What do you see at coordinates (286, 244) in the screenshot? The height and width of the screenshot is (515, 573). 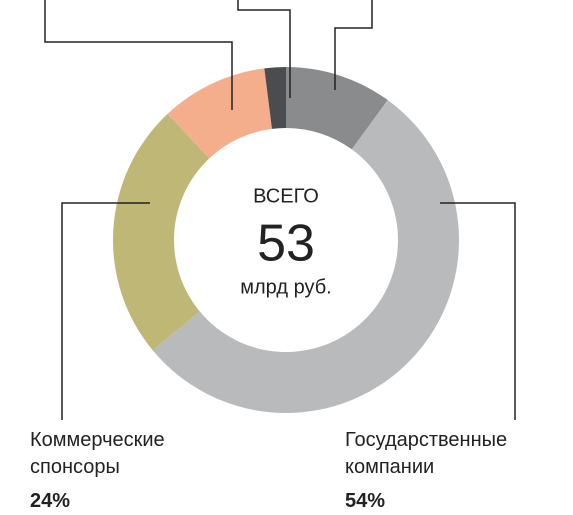 I see `center-value: 53` at bounding box center [286, 244].